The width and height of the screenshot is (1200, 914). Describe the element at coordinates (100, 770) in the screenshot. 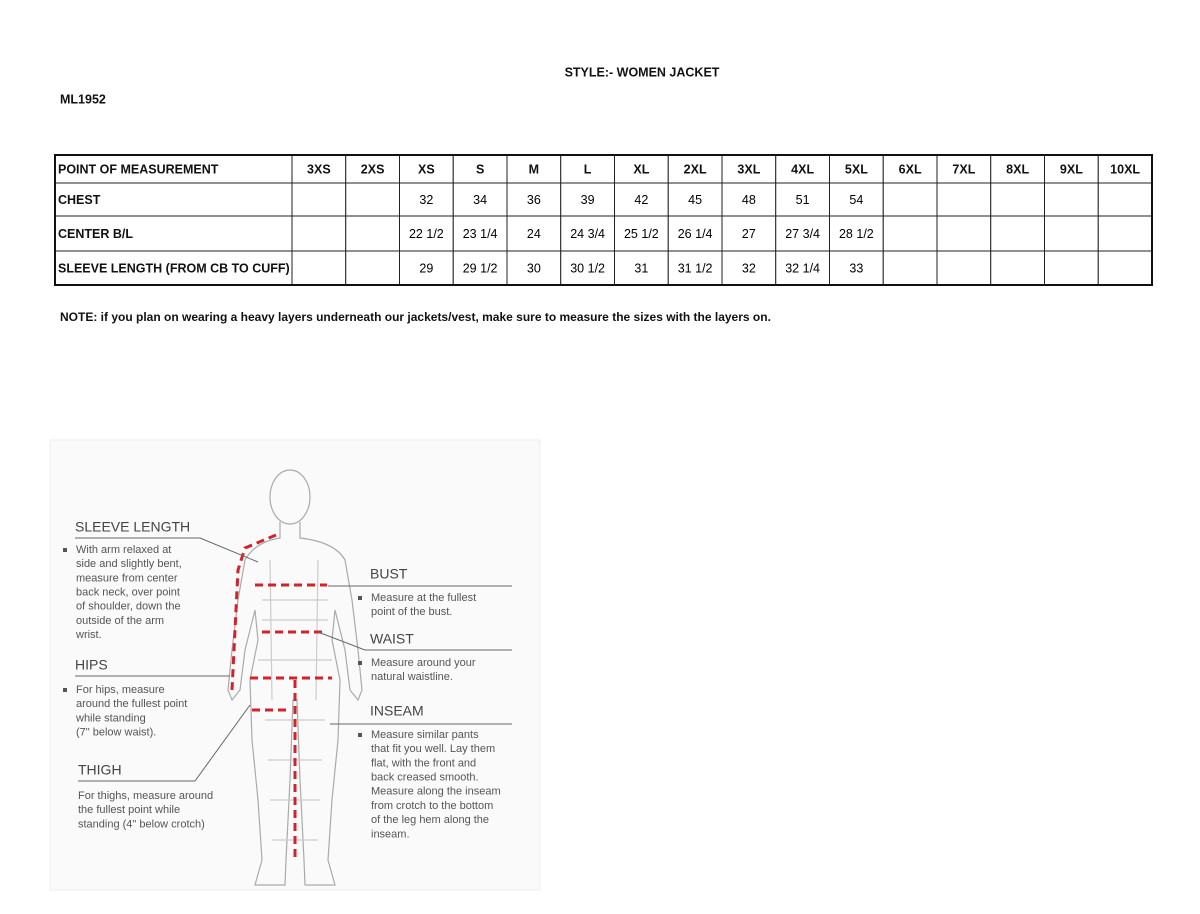

I see `guide-title: THIGH` at that location.